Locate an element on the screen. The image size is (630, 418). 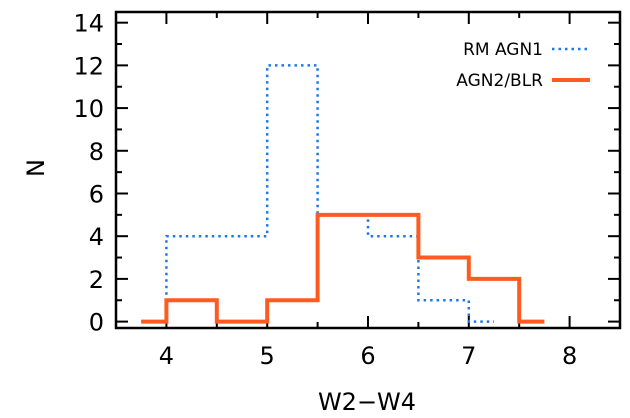
x-tick-label: 5 is located at coordinates (267, 356).